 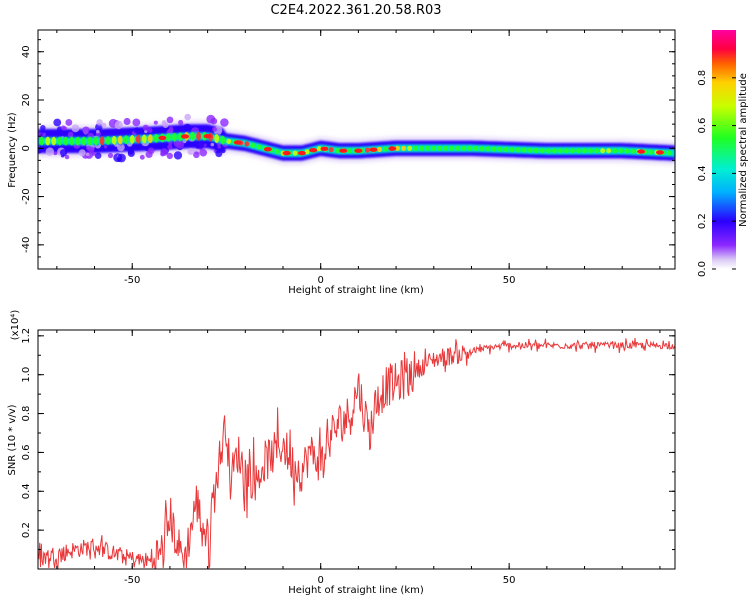 What do you see at coordinates (509, 280) in the screenshot?
I see `top-x-tick-label: 50` at bounding box center [509, 280].